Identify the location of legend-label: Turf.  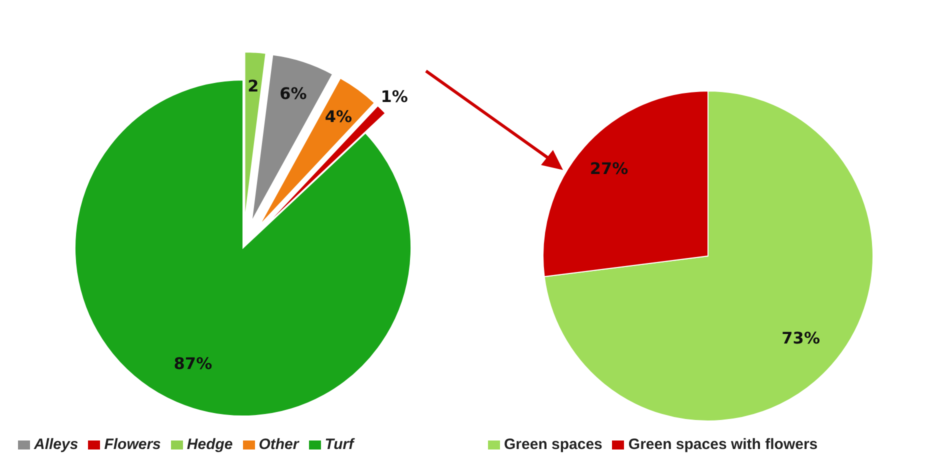
(339, 444).